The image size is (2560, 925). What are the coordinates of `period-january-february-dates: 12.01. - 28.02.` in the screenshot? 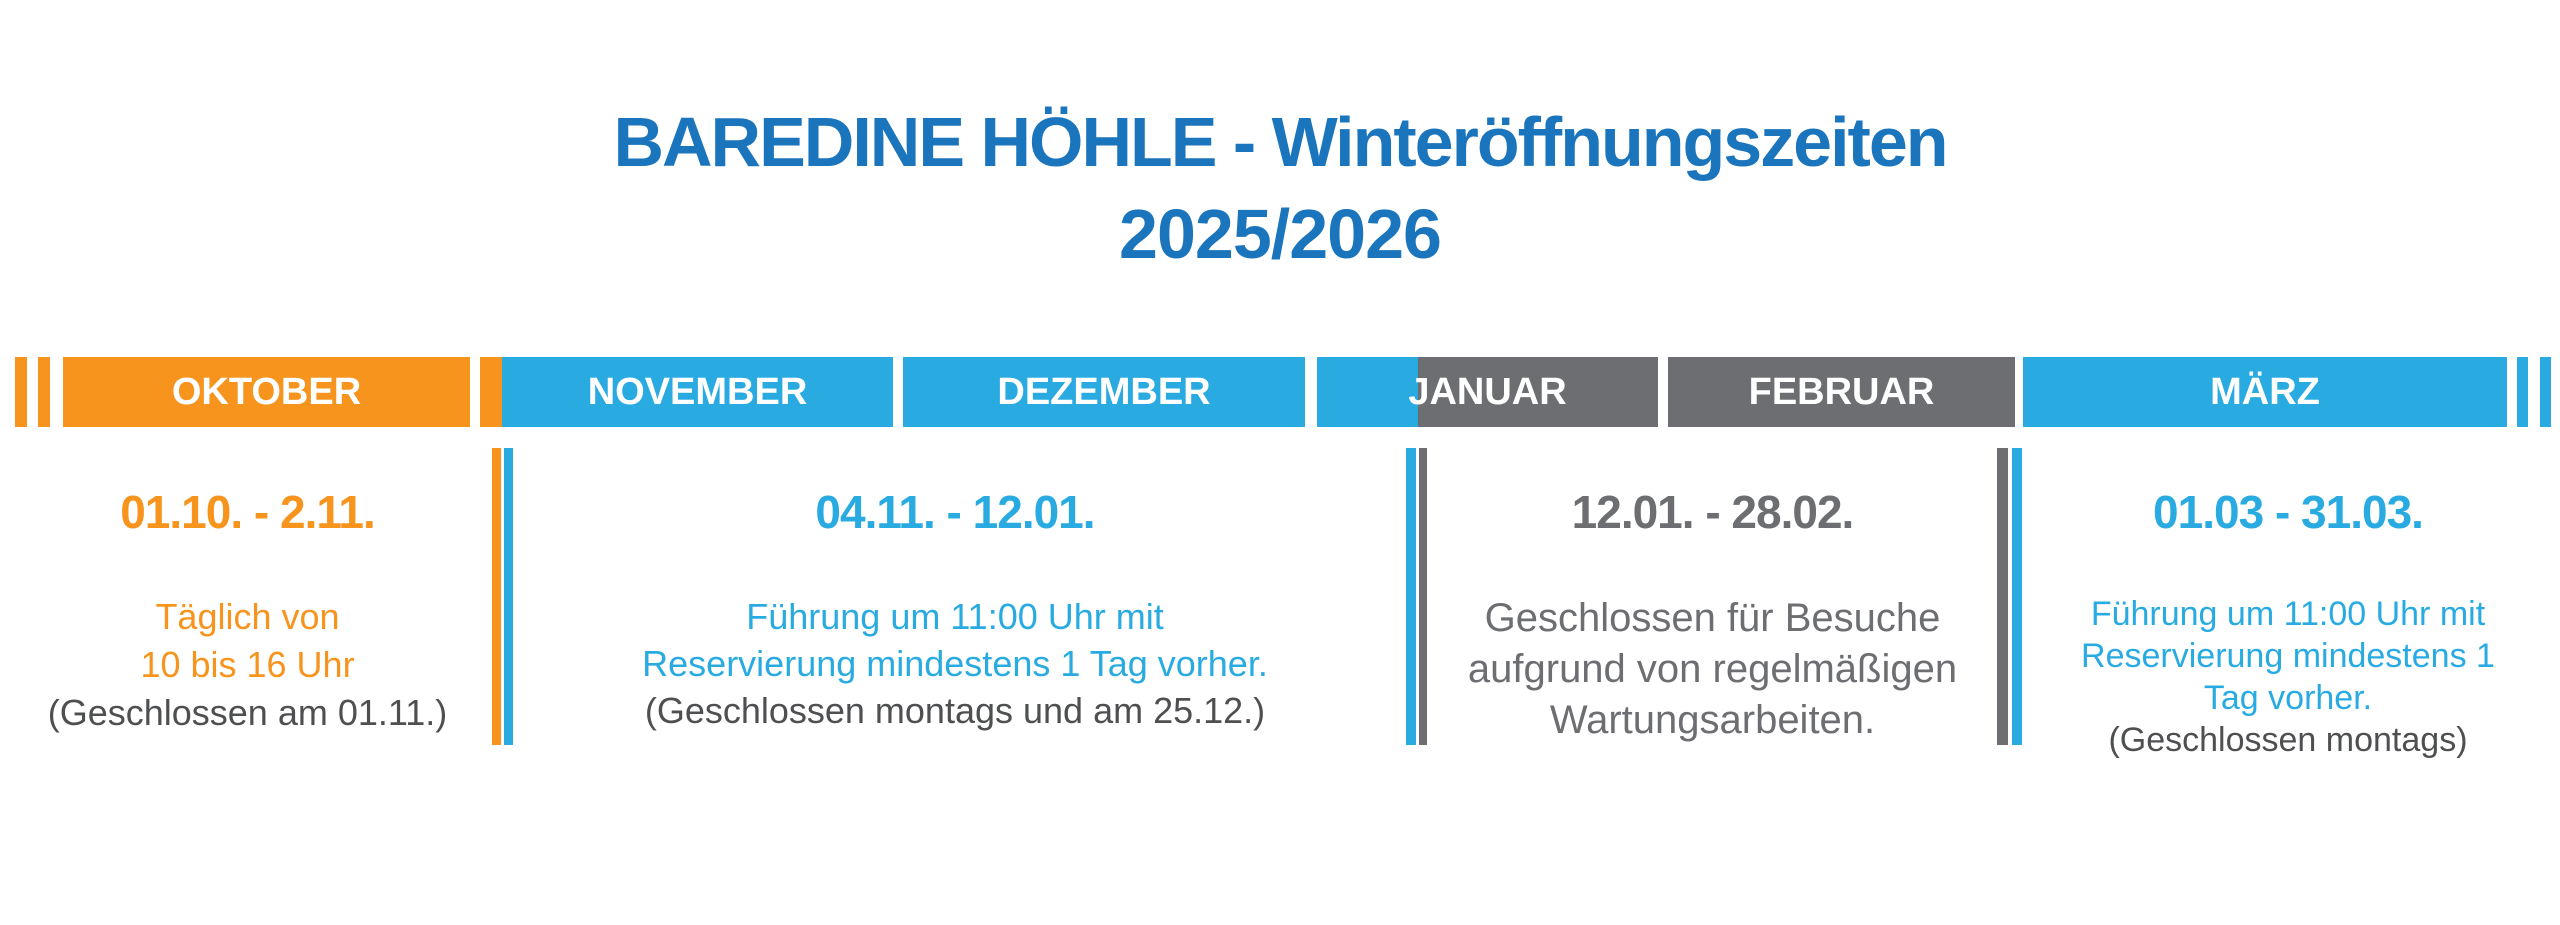 It's located at (1713, 512).